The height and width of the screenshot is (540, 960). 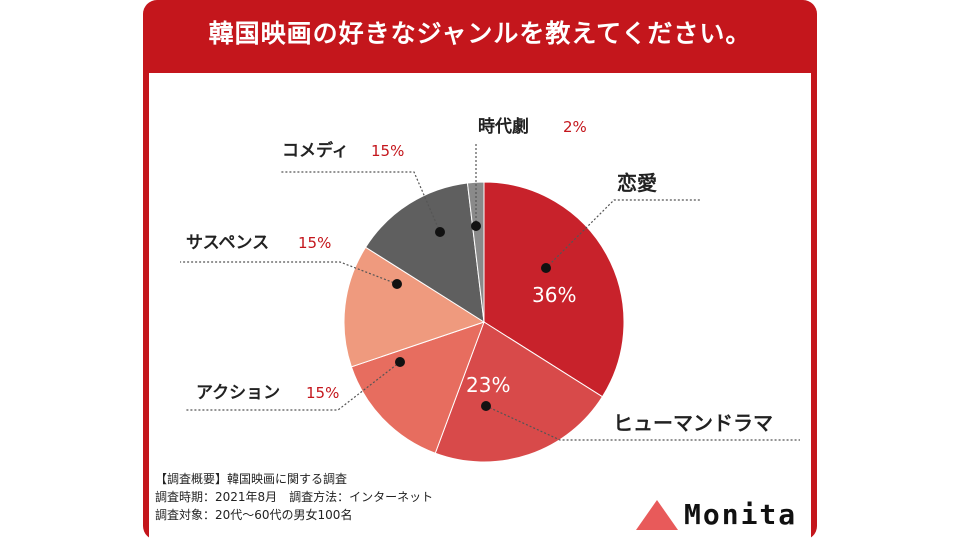 What do you see at coordinates (387, 151) in the screenshot?
I see `value-label-4: 15%` at bounding box center [387, 151].